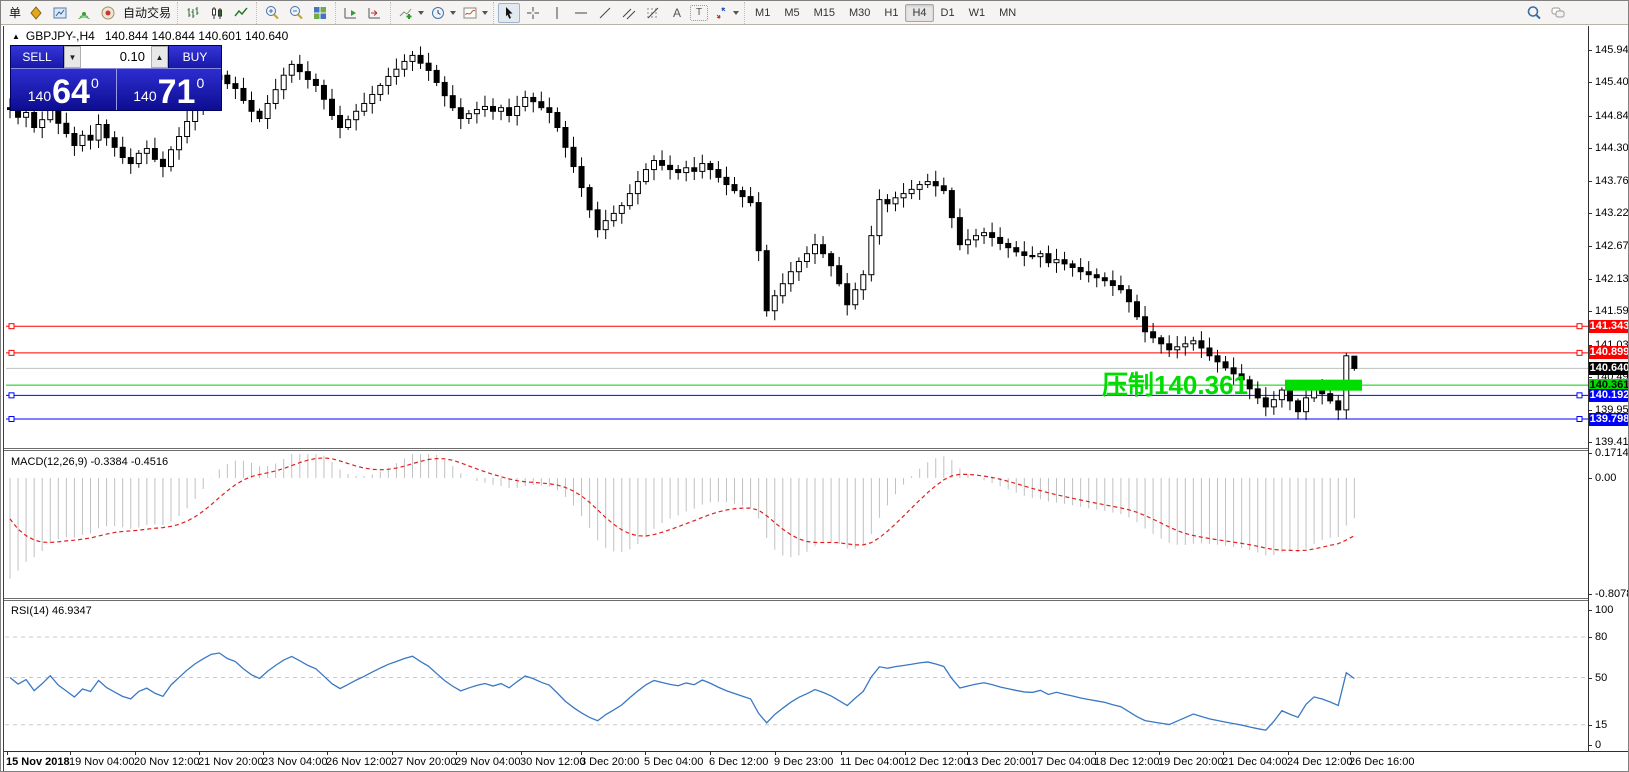 This screenshot has width=1629, height=772. What do you see at coordinates (919, 12) in the screenshot?
I see `timeframe-button-h4: H4` at bounding box center [919, 12].